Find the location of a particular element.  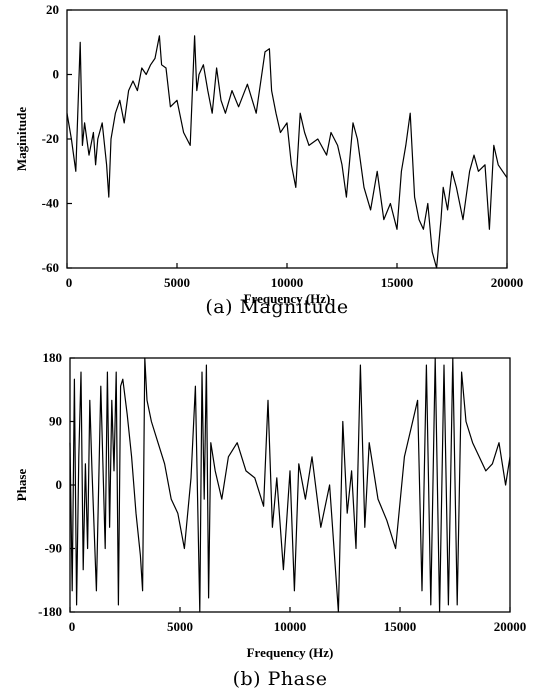

y-axis-title: Phase is located at coordinates (21, 485).